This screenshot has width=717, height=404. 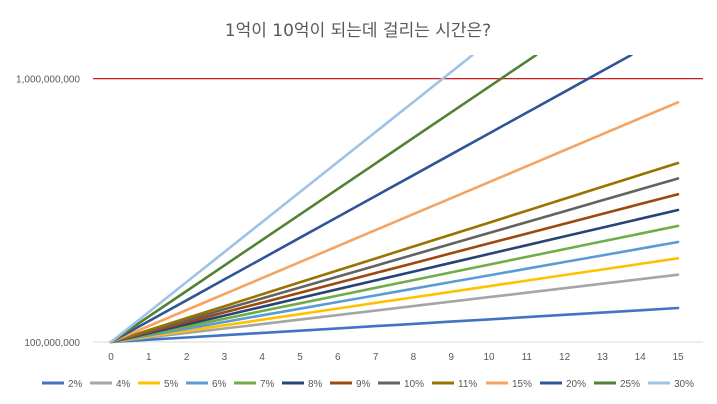 What do you see at coordinates (315, 384) in the screenshot?
I see `legend-label: 8%` at bounding box center [315, 384].